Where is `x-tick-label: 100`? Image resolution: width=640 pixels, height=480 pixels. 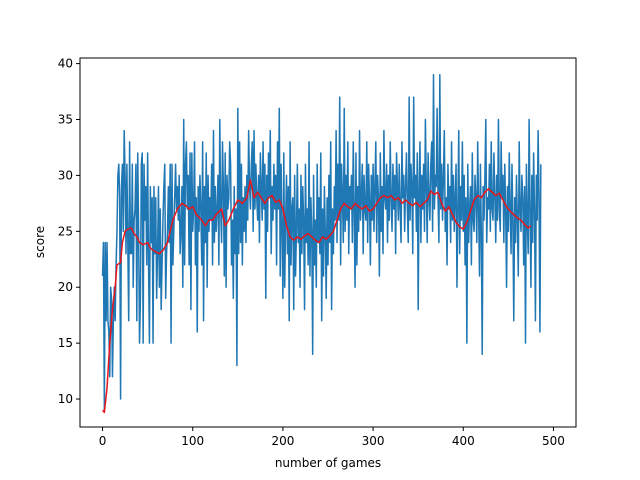 x-tick-label: 100 is located at coordinates (192, 441).